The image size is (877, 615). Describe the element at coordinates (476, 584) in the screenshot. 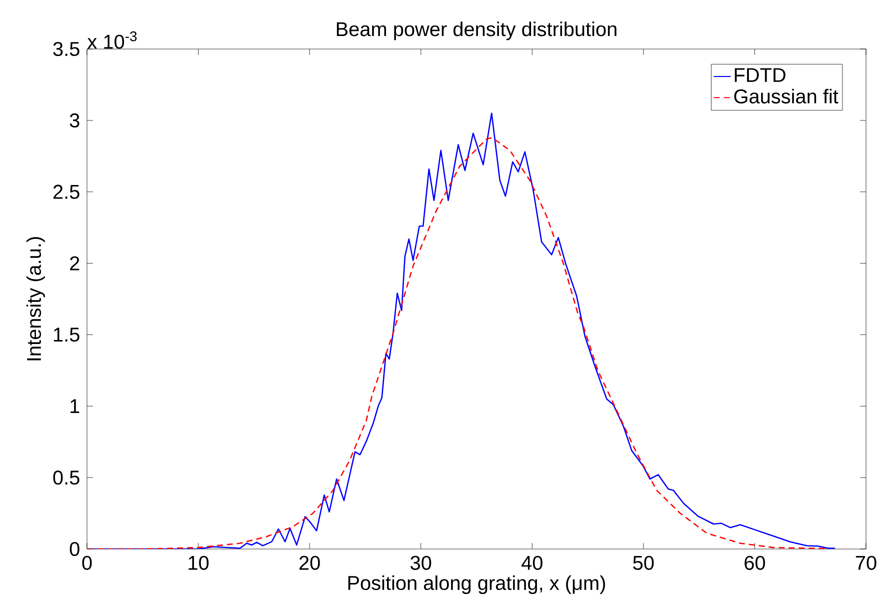

I see `x-axis-title: Position along grating, x (μm)` at that location.